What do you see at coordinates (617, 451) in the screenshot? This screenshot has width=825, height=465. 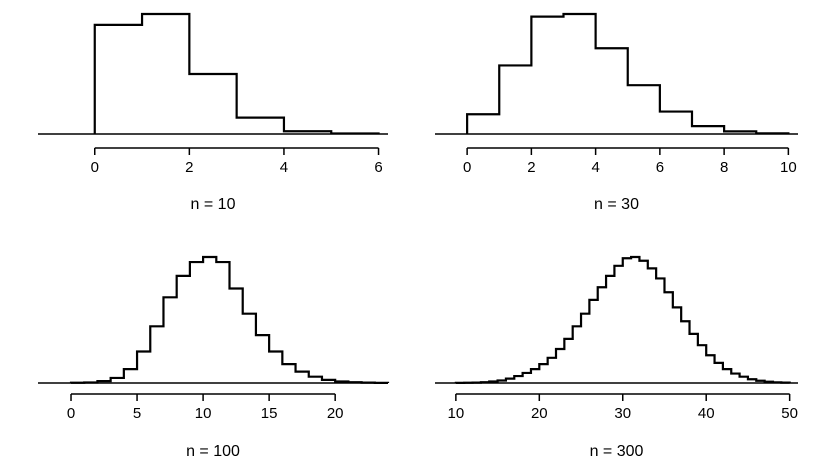 I see `panel-label: n = 300` at bounding box center [617, 451].